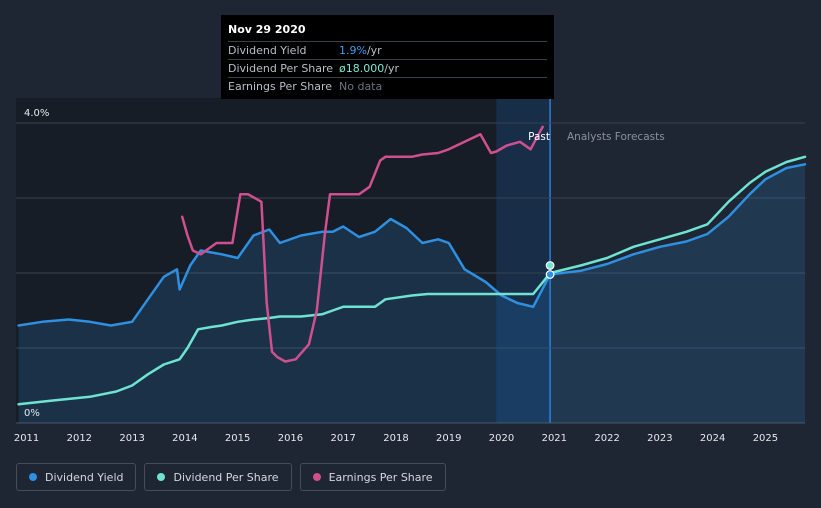  I want to click on tooltip-date: Nov 29 2020, so click(267, 29).